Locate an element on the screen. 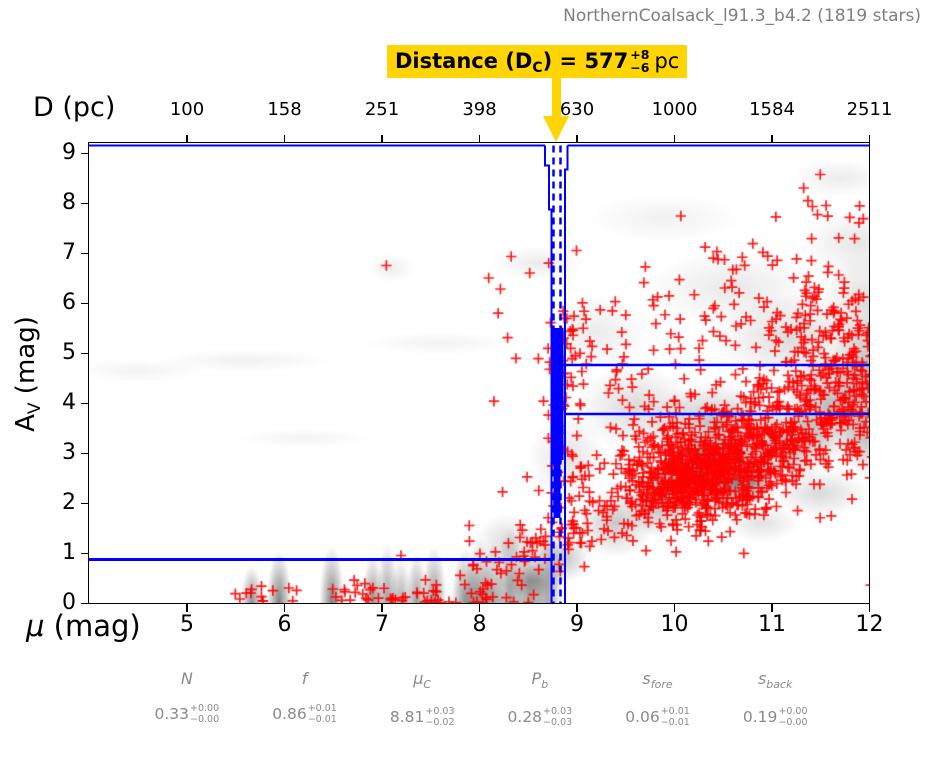  y-axis-label: AV (mag) is located at coordinates (27, 374).